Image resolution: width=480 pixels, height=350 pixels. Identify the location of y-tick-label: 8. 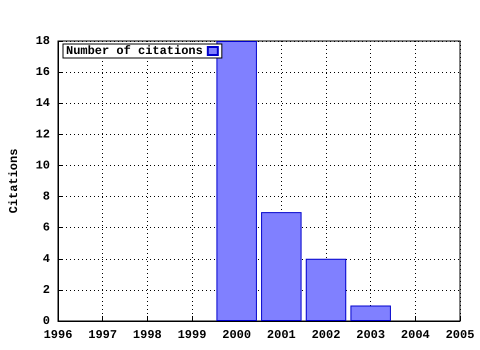
(46, 197).